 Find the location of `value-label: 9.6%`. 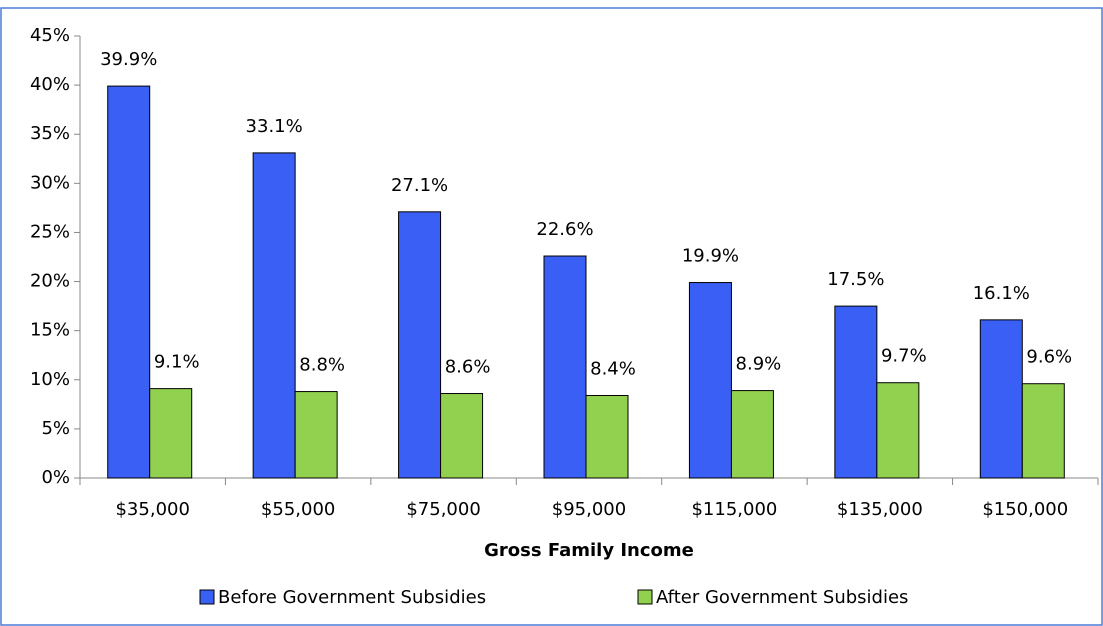

value-label: 9.6% is located at coordinates (1049, 357).